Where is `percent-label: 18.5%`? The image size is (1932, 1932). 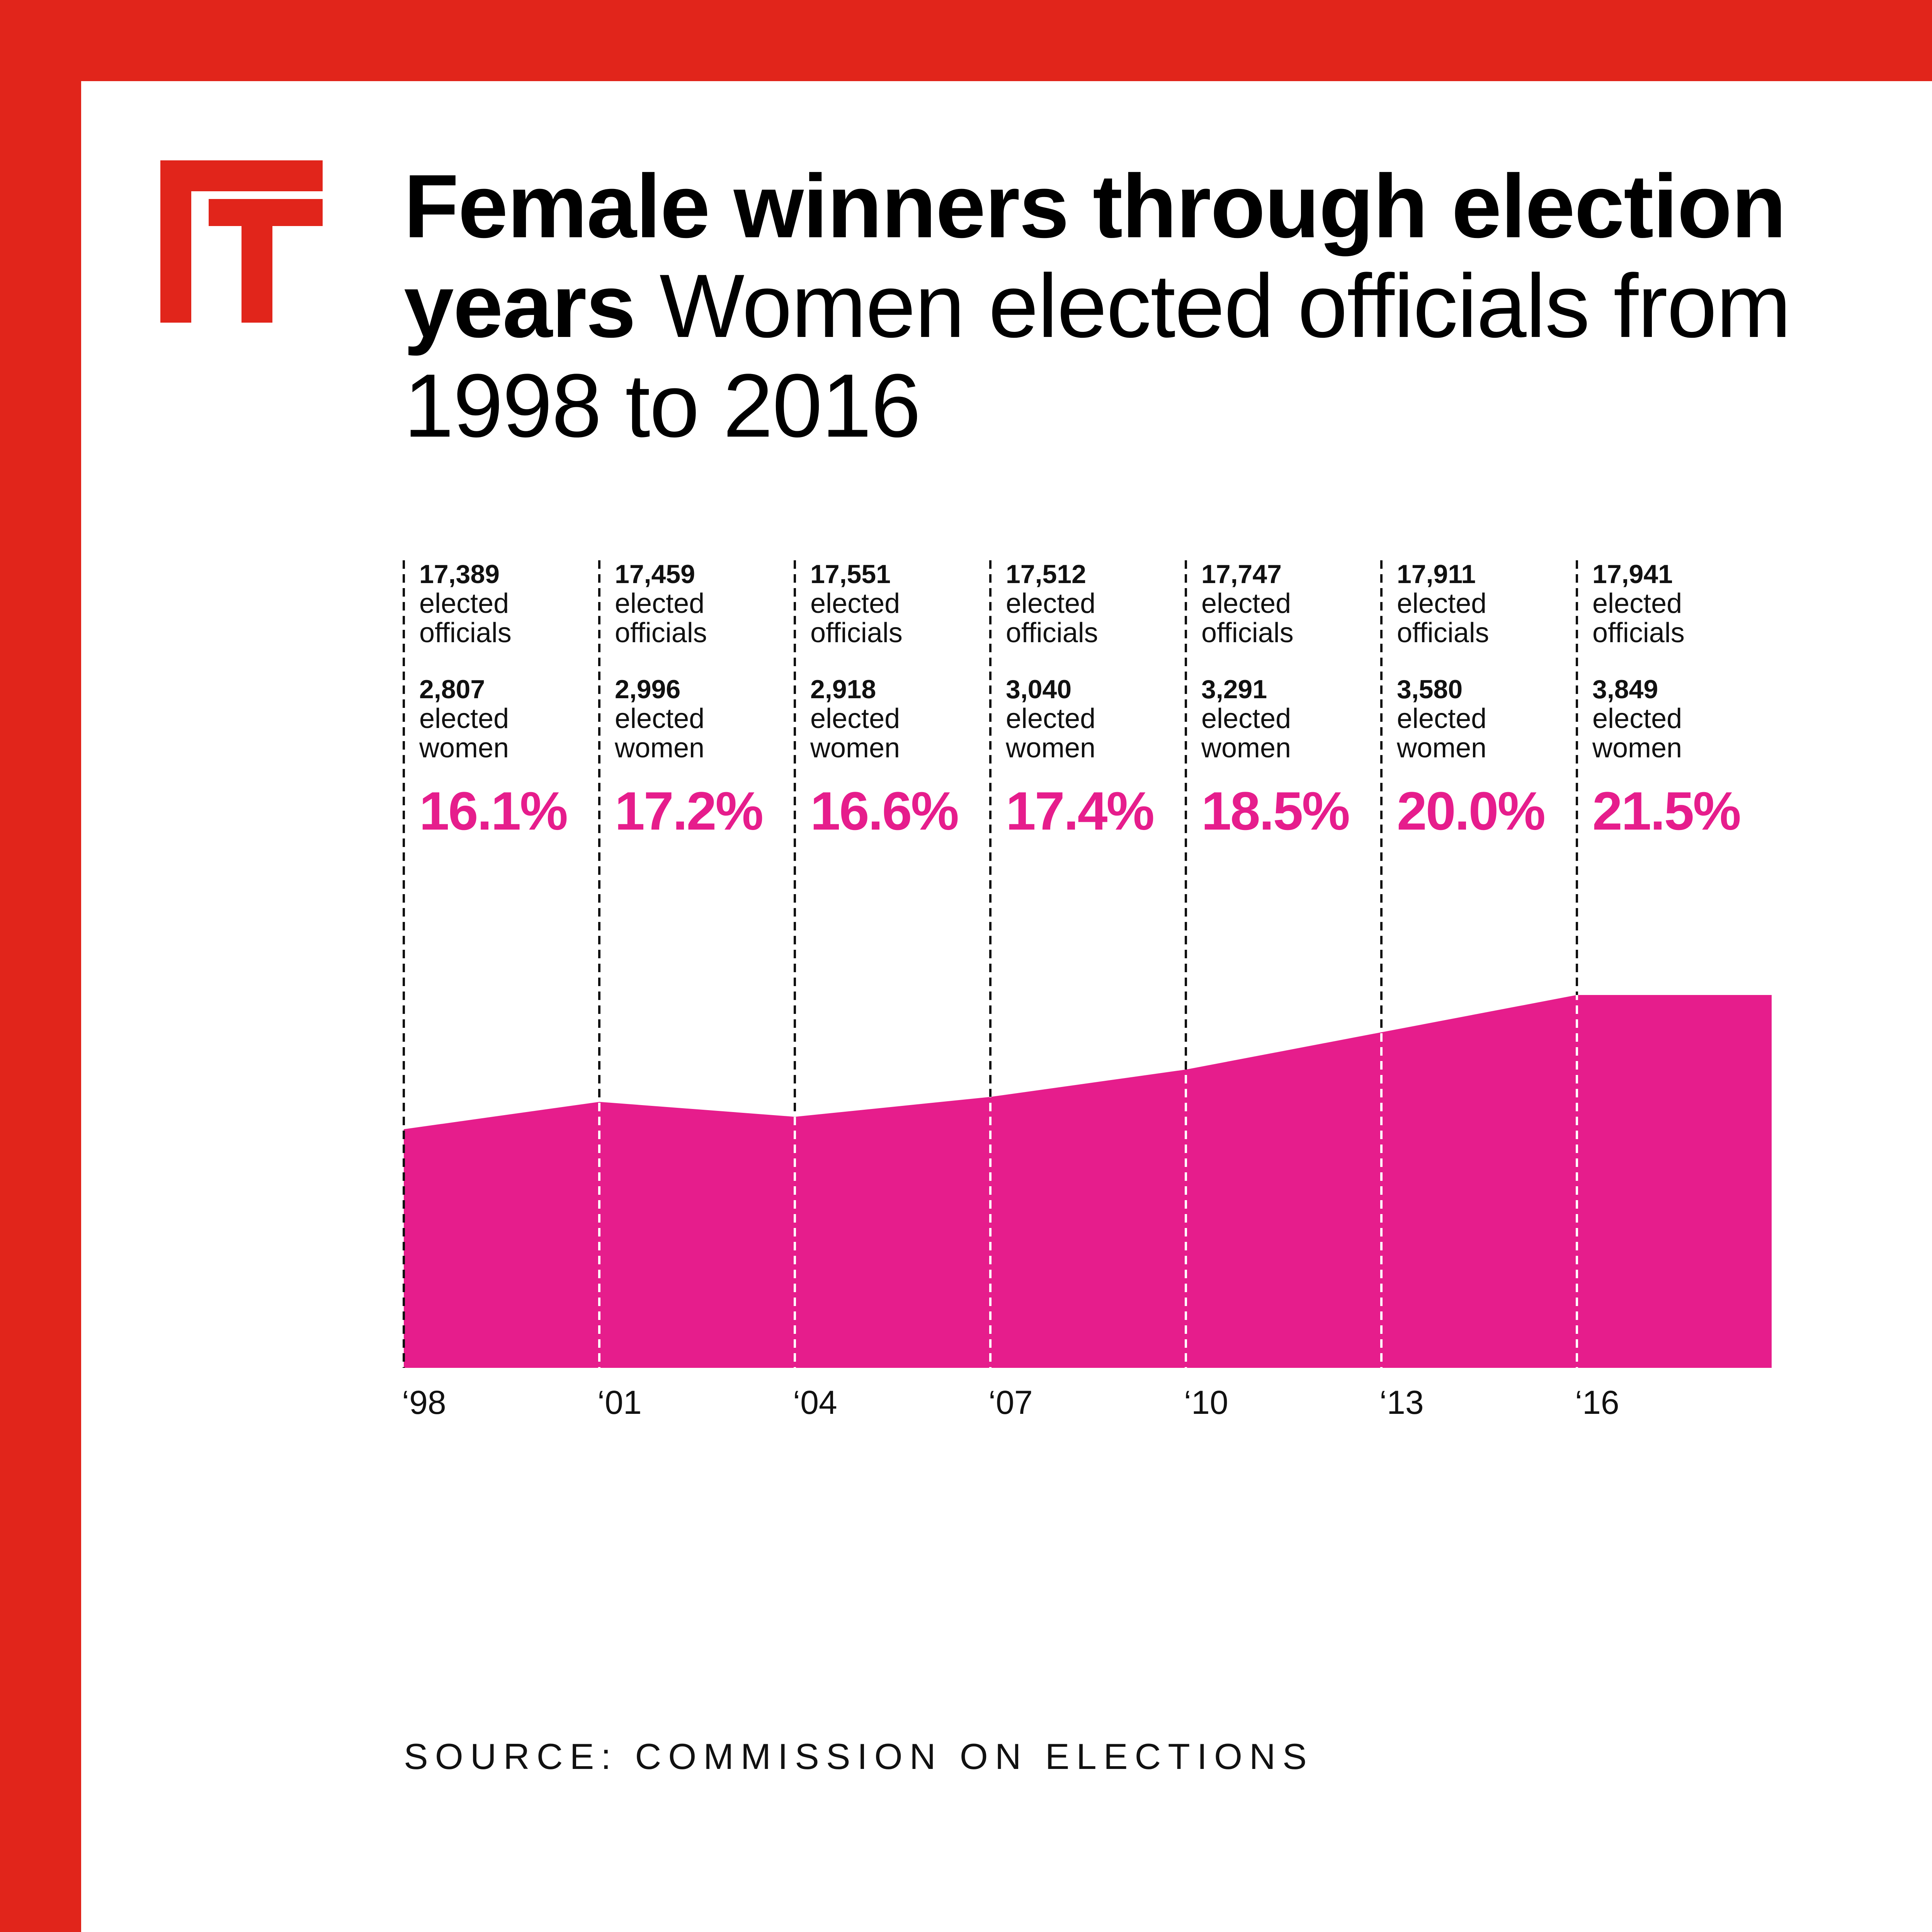 percent-label: 18.5% is located at coordinates (1294, 811).